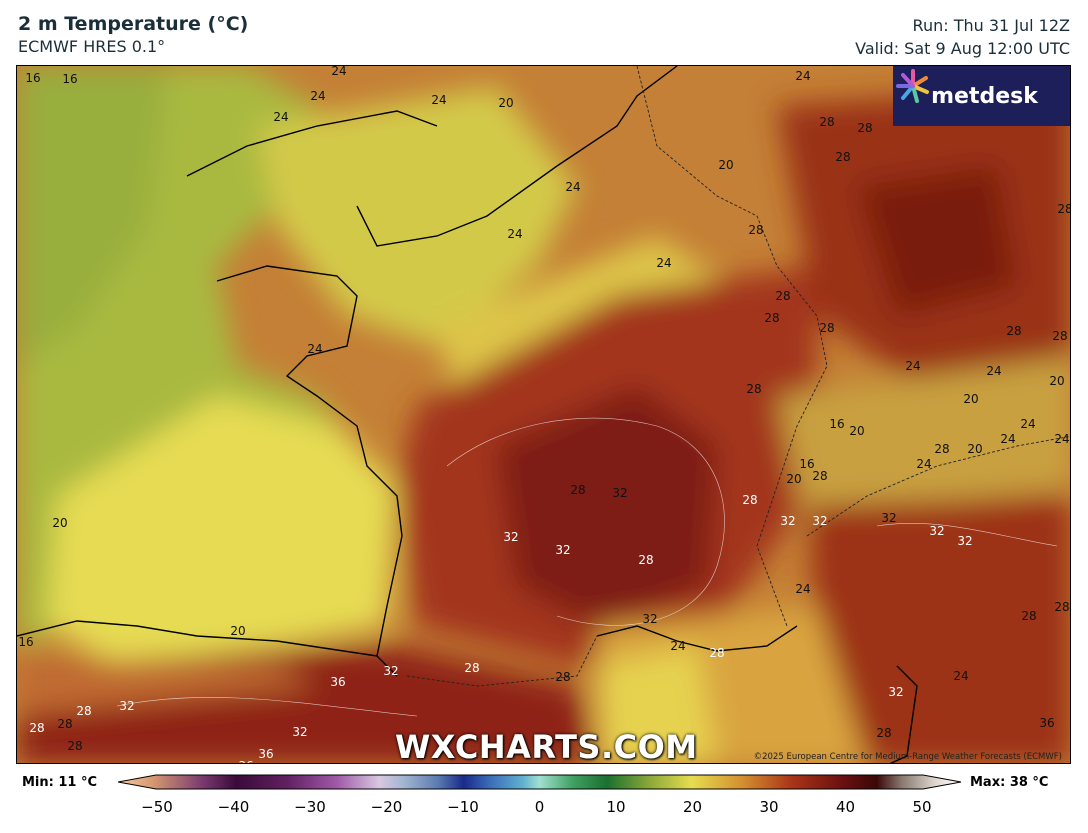 The image size is (1088, 833). What do you see at coordinates (912, 86) in the screenshot?
I see `metdesk-flower-icon` at bounding box center [912, 86].